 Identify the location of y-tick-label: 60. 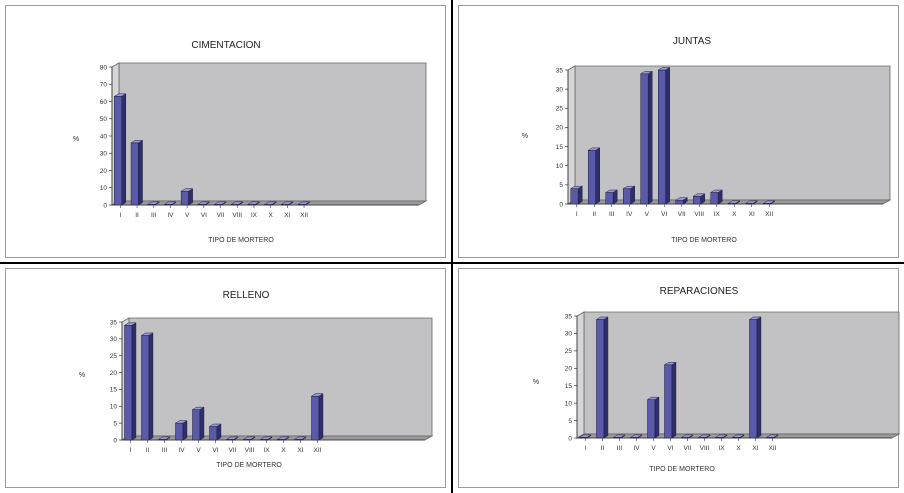
(104, 102).